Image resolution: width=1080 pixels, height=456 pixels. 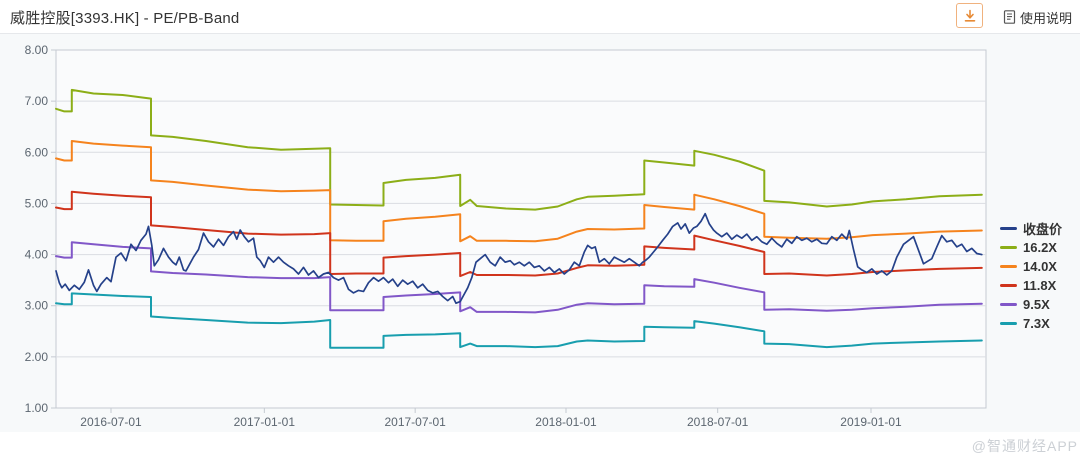 What do you see at coordinates (1008, 228) in the screenshot?
I see `legend-swatch-close-price` at bounding box center [1008, 228].